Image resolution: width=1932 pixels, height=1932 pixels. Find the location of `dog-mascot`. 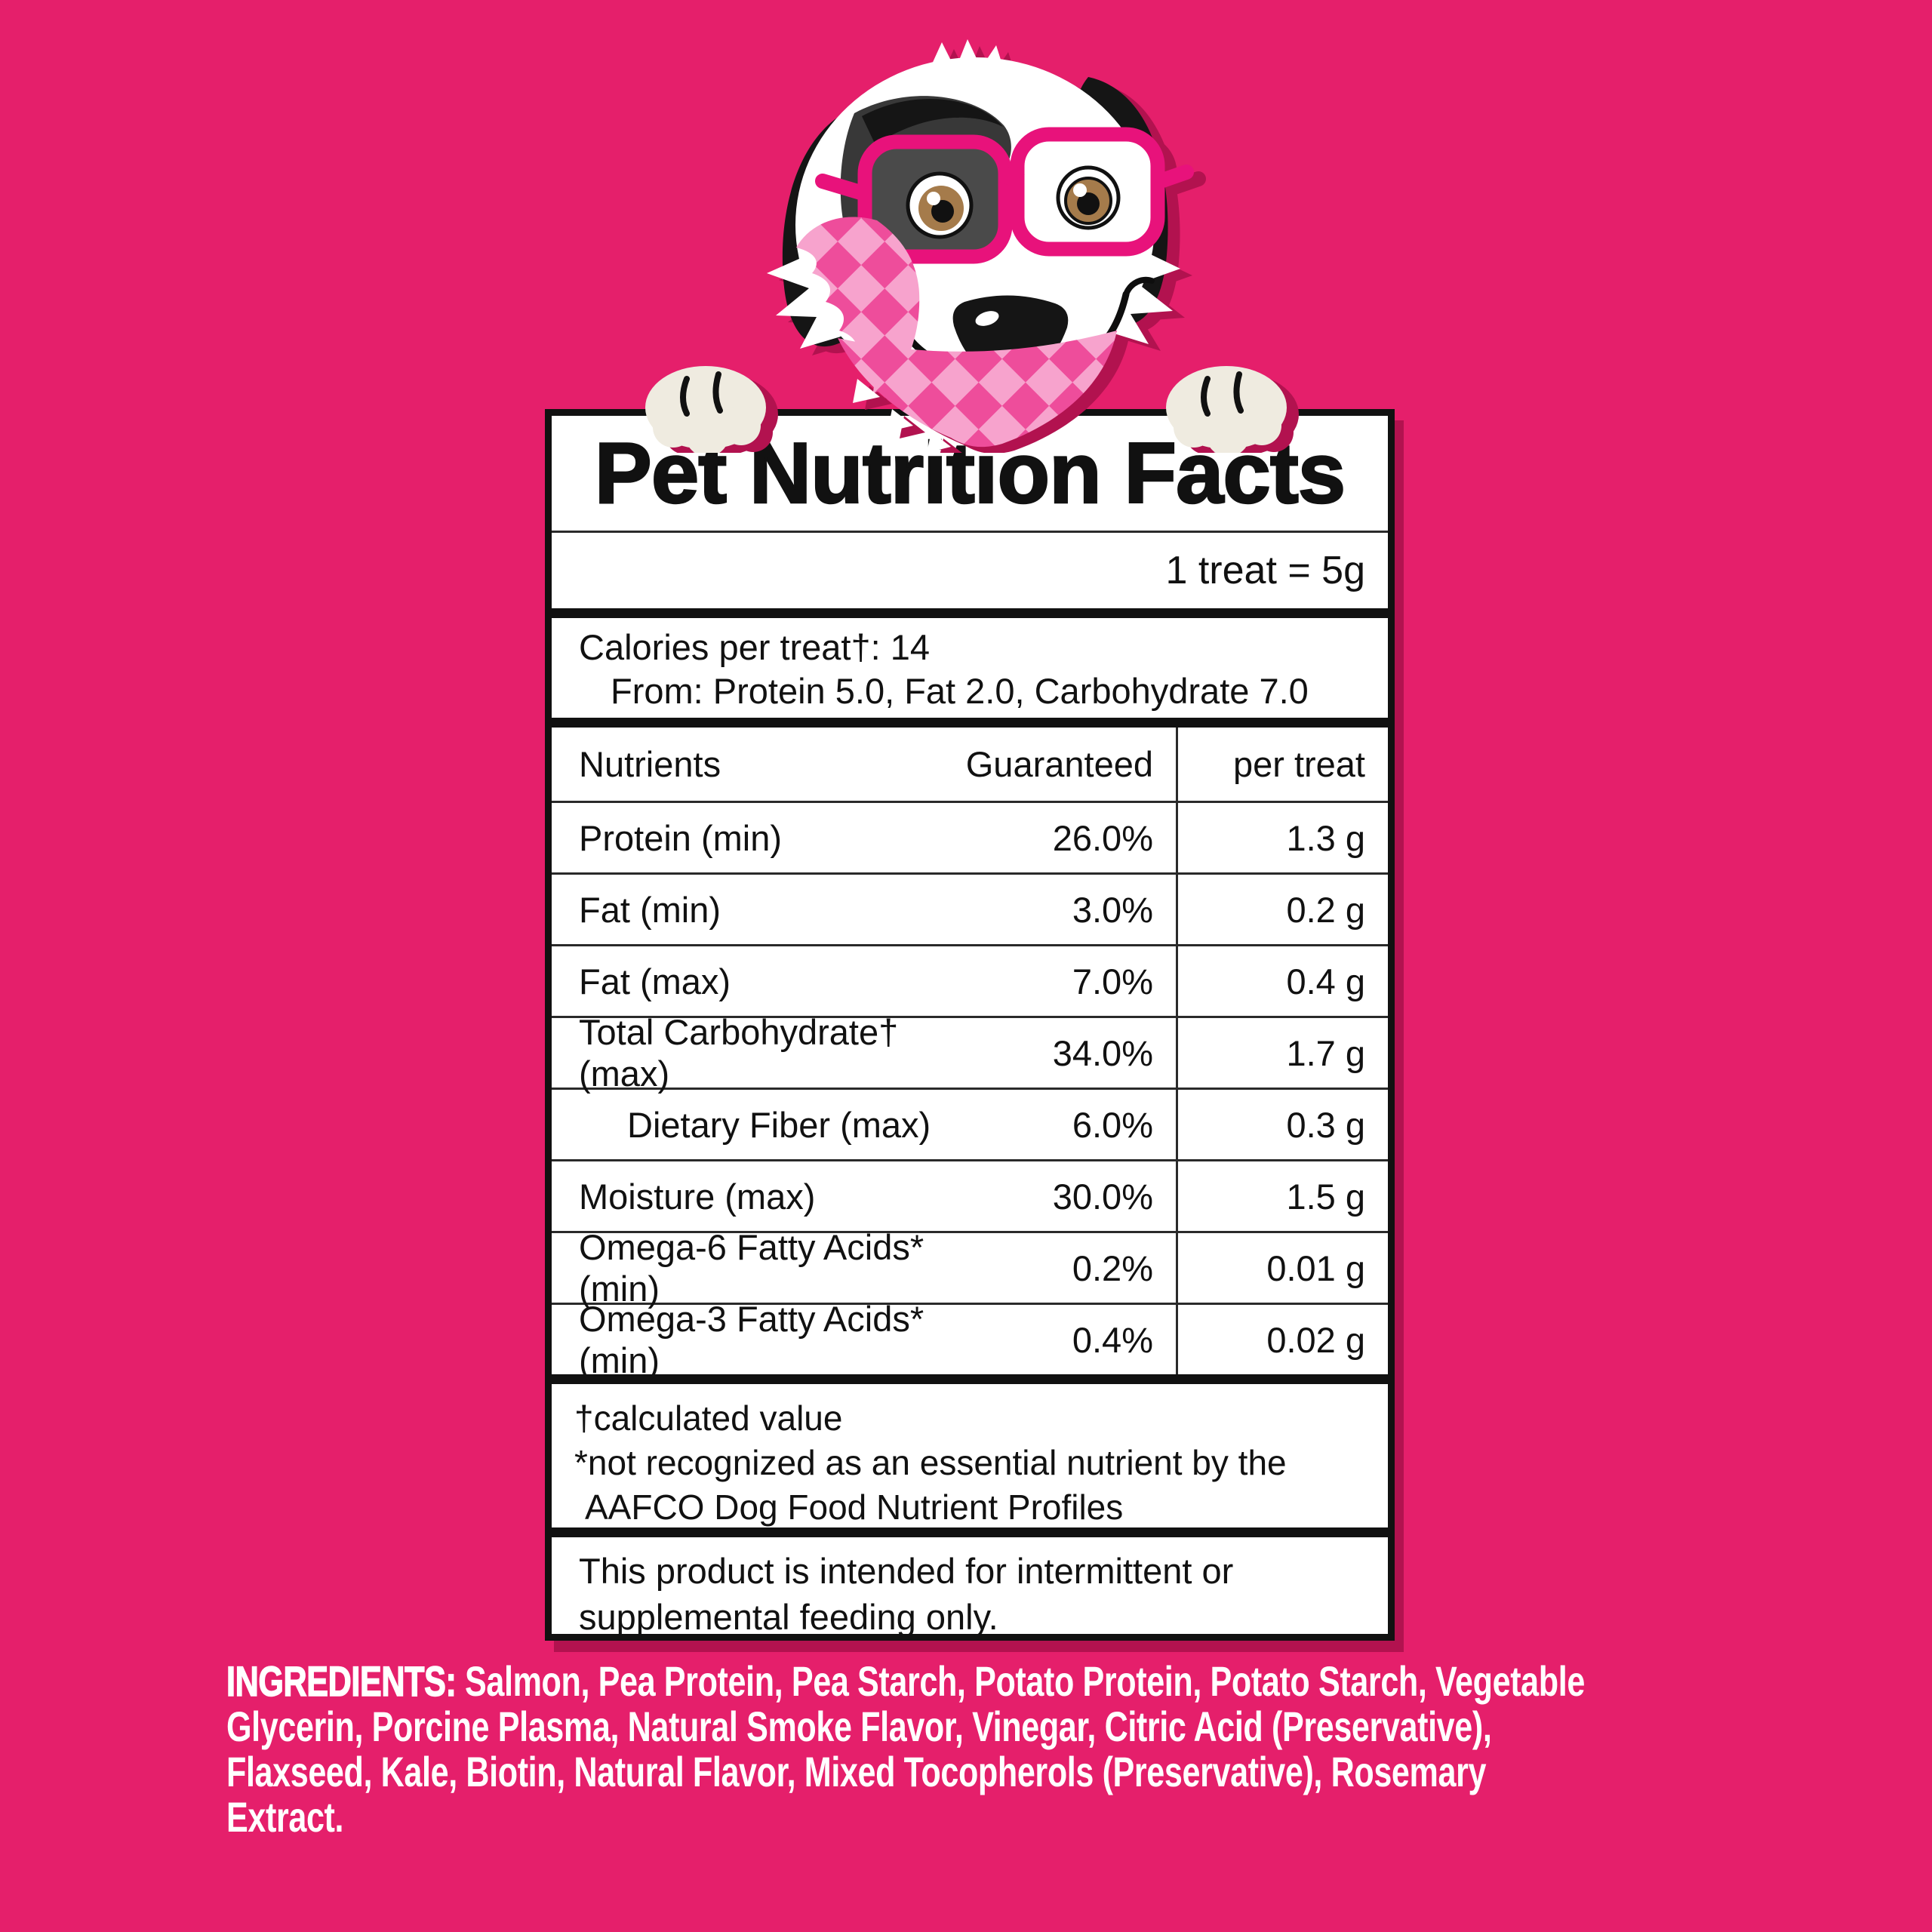

dog-mascot is located at coordinates (966, 246).